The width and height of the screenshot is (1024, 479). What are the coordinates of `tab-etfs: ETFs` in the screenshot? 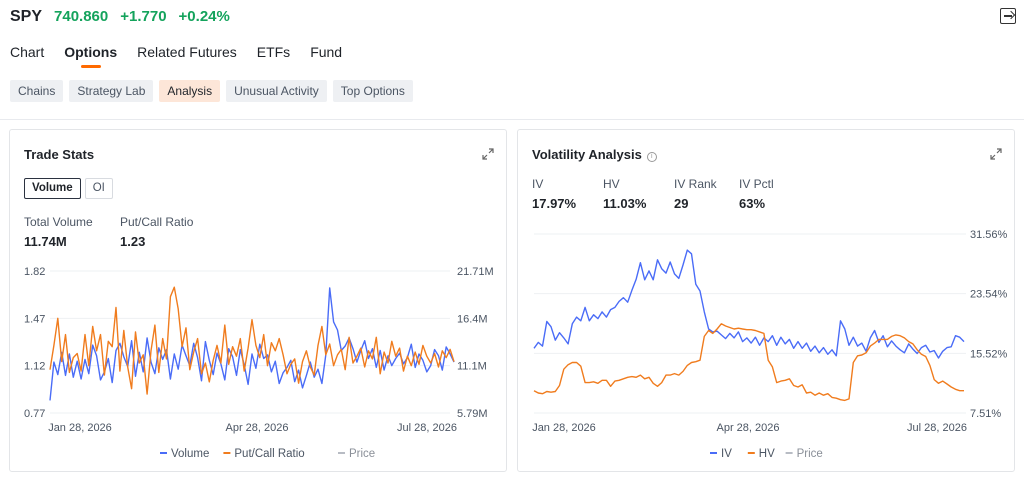 It's located at (273, 52).